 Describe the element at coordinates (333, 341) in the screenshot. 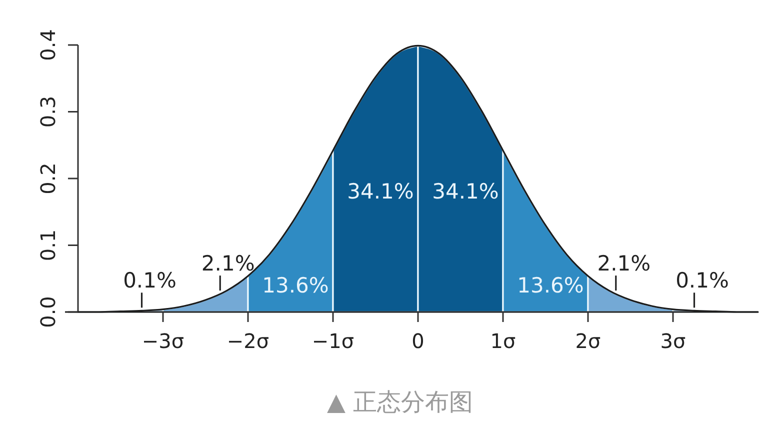

I see `x-tick-label: −1σ` at that location.